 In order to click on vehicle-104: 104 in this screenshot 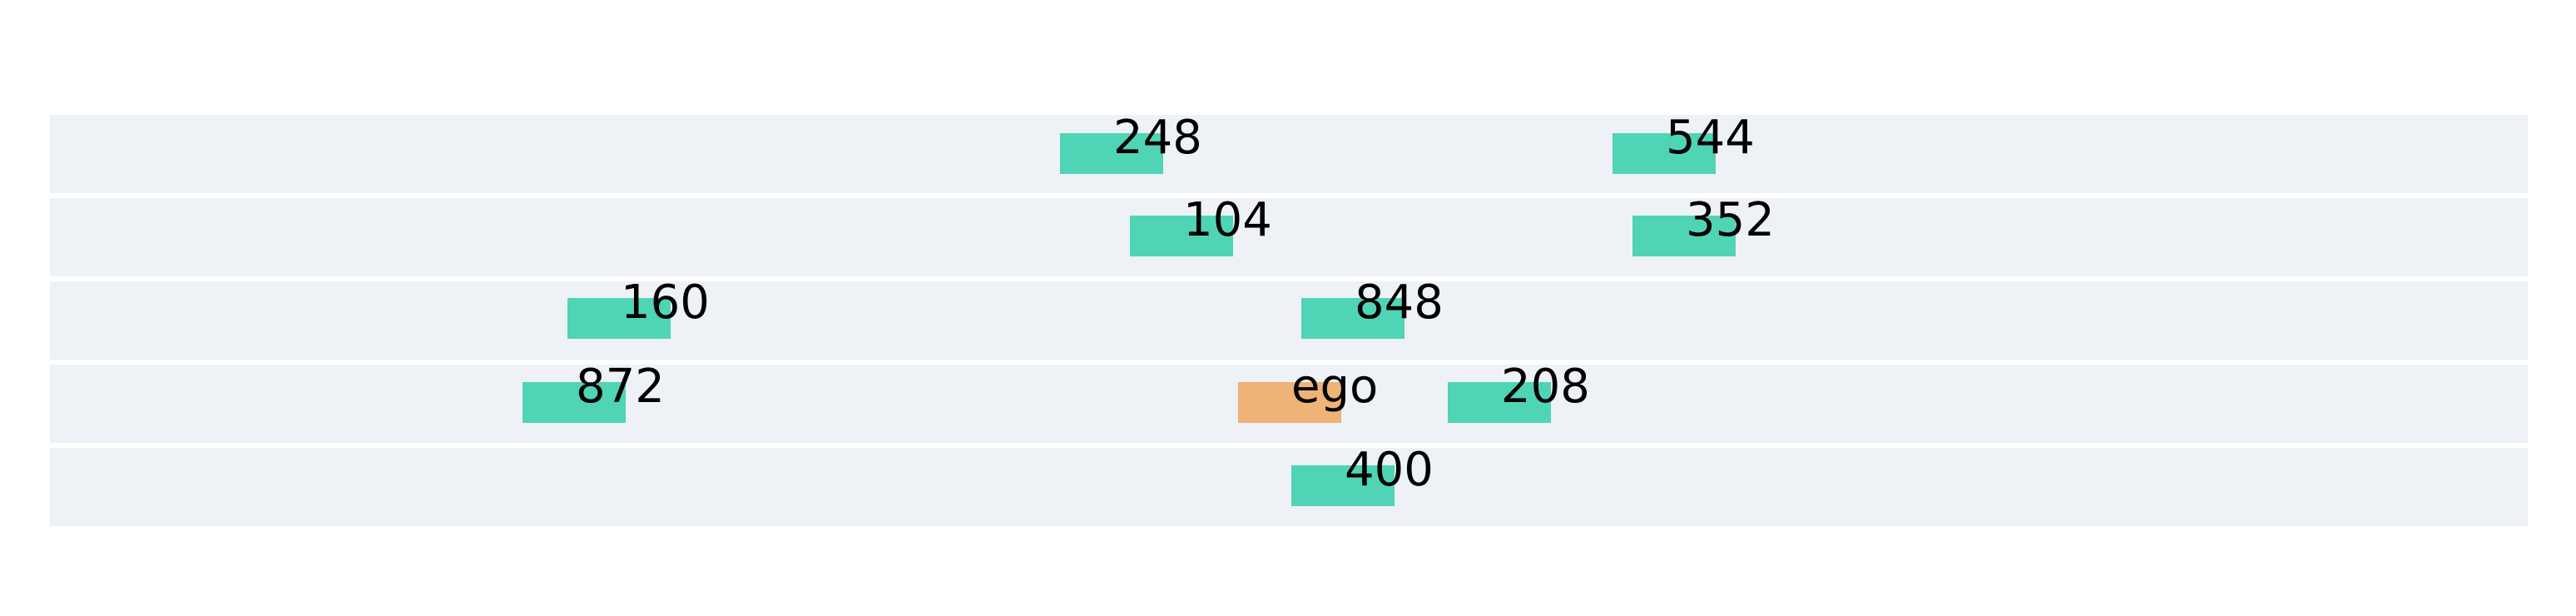, I will do `click(1201, 225)`.